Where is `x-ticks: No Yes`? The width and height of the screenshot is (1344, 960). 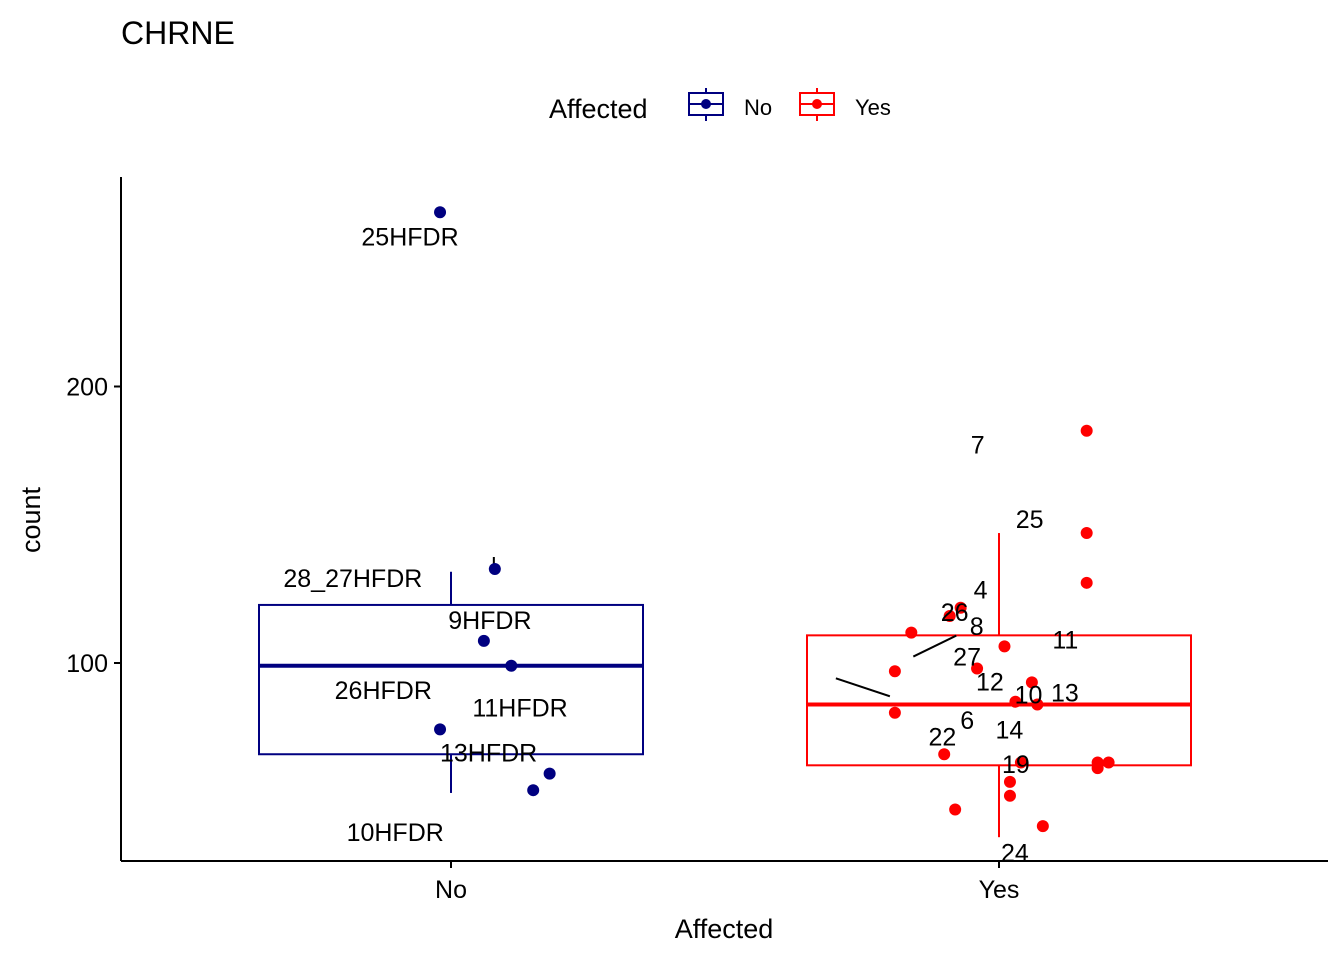
x-ticks: No Yes is located at coordinates (727, 882).